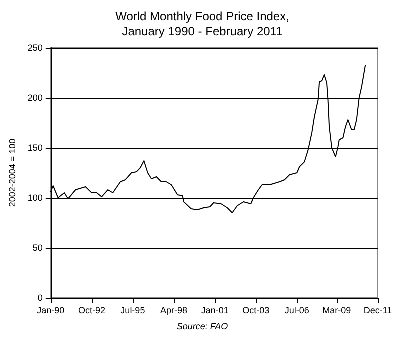  I want to click on x-tick-label: Mar-09, so click(337, 311).